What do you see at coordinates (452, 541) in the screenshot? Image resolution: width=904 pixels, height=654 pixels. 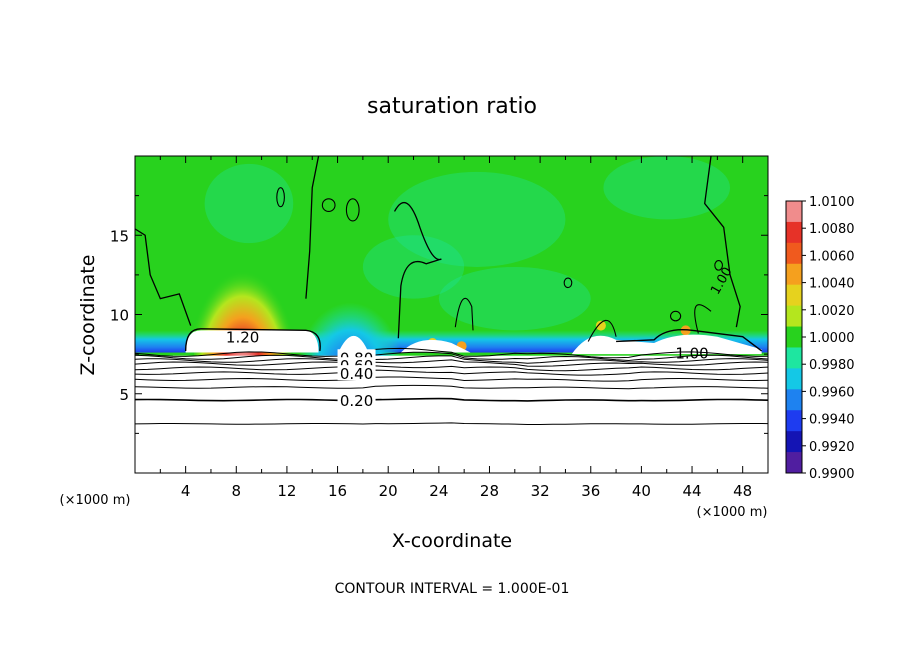 I see `x-axis-label: X-coordinate` at bounding box center [452, 541].